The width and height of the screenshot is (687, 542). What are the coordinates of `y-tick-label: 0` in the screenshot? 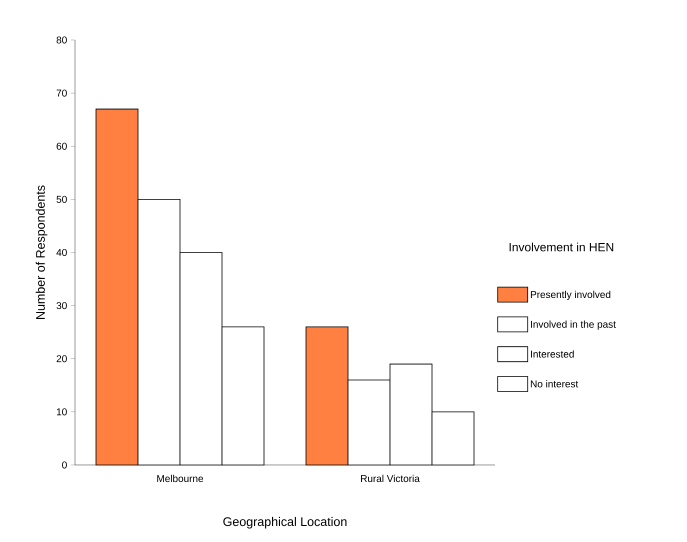 It's located at (64, 465).